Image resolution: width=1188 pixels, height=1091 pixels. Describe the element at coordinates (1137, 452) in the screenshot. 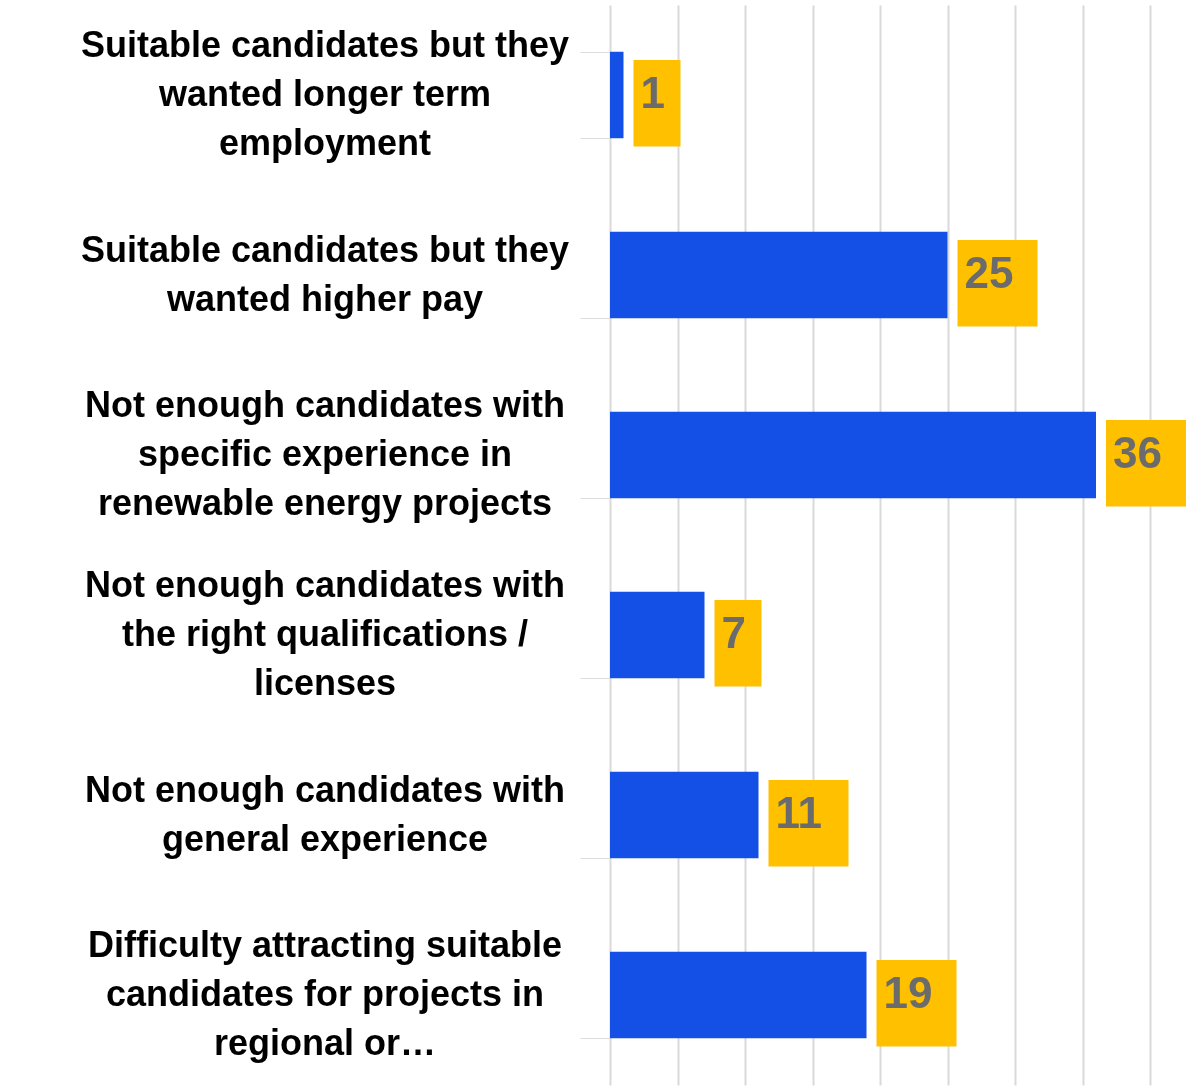

I see `data-label: 36` at that location.